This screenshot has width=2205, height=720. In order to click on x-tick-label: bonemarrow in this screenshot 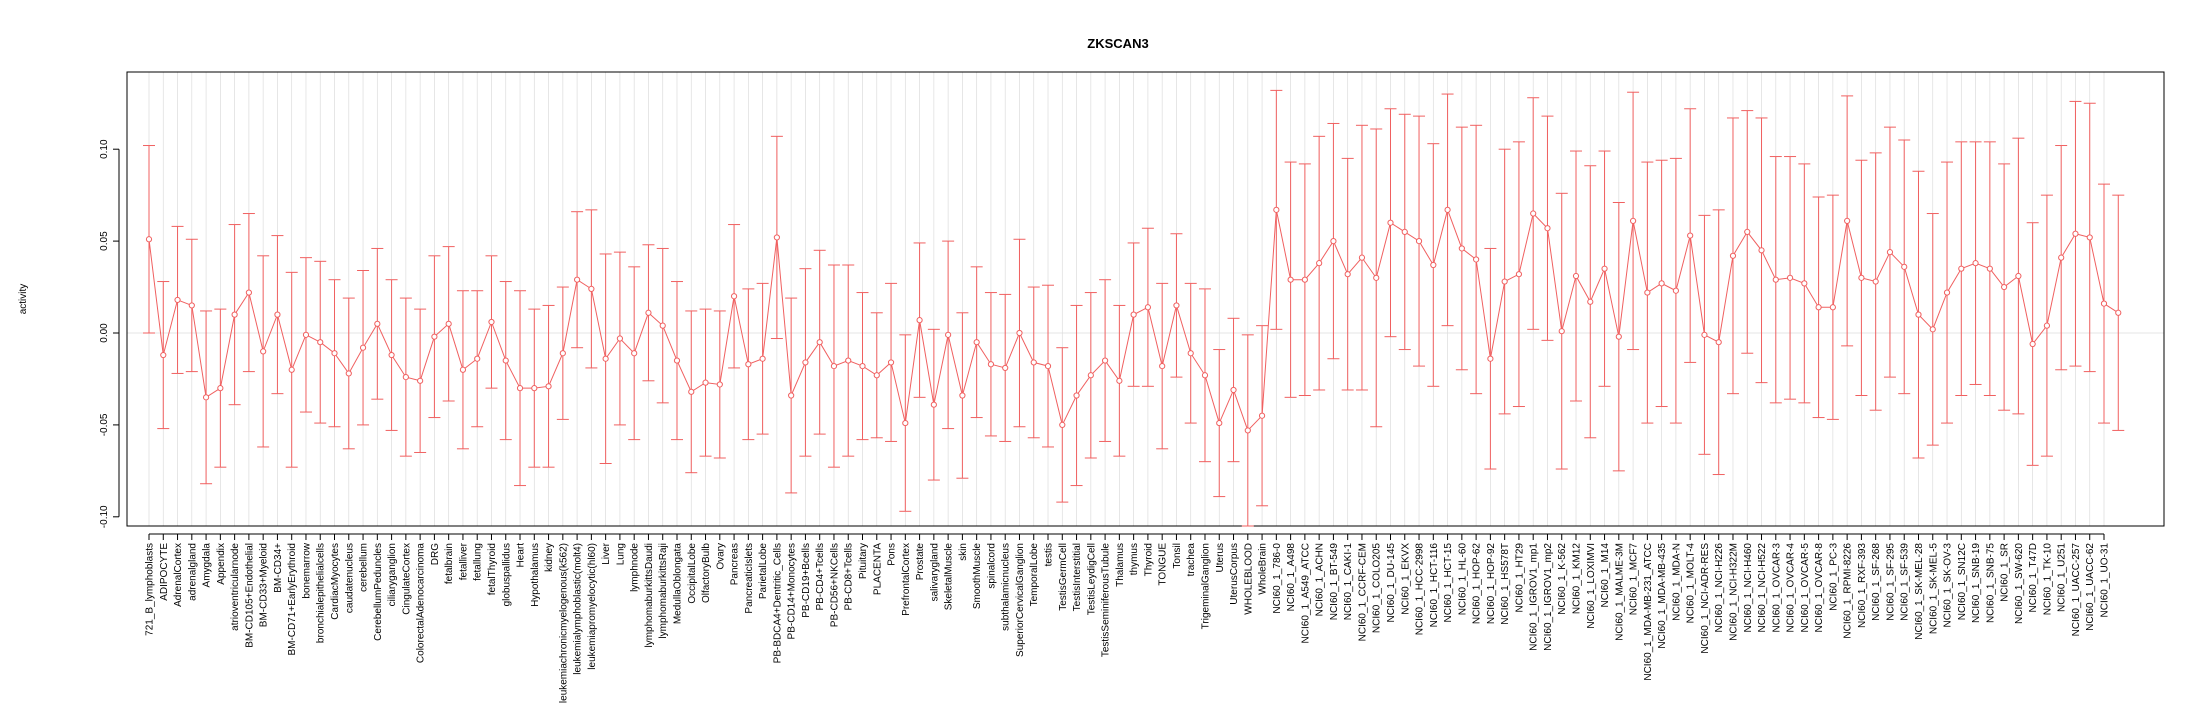, I will do `click(306, 570)`.